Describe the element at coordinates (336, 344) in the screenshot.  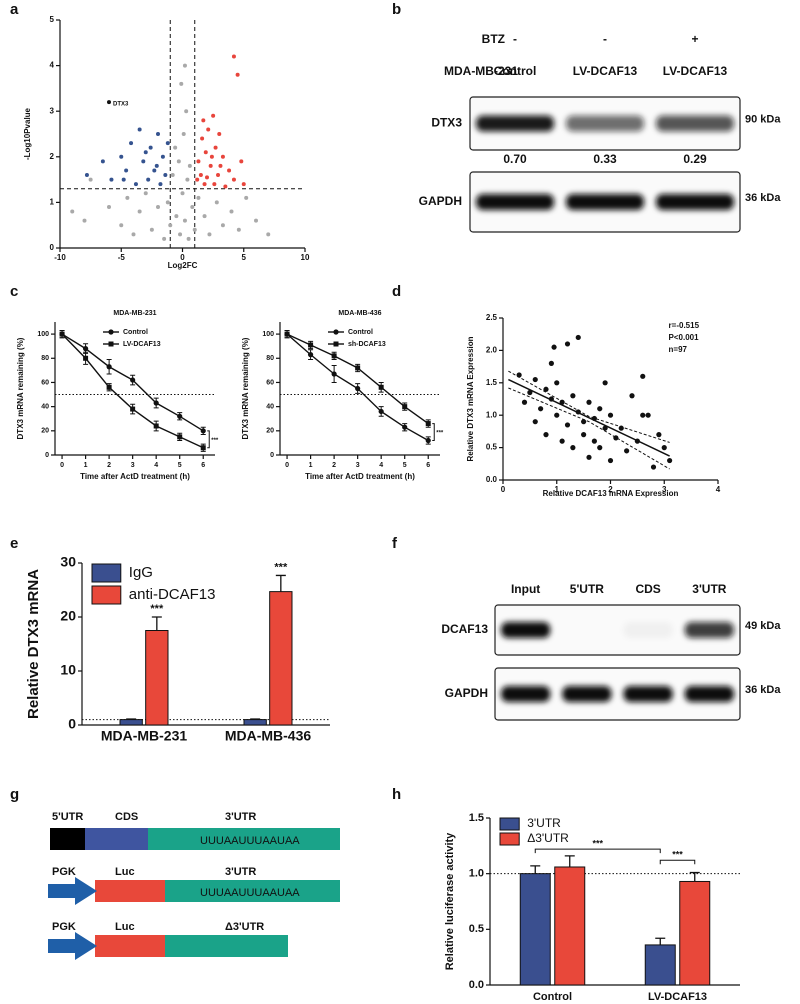
I see `legend-marker` at that location.